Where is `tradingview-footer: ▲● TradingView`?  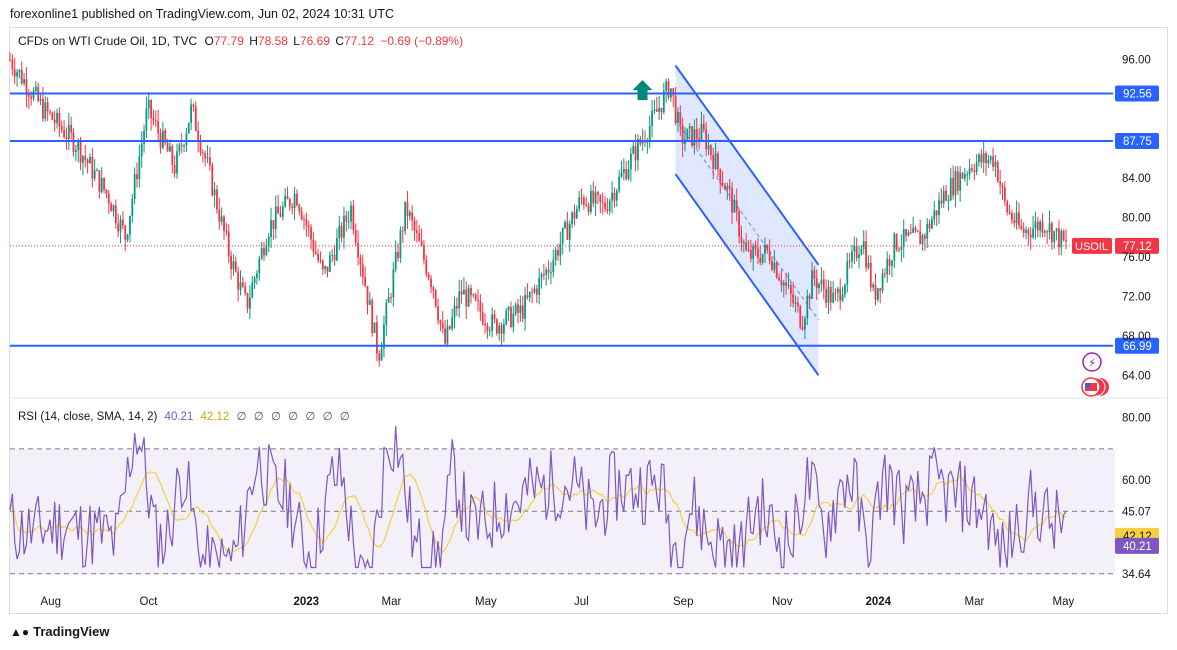
tradingview-footer: ▲● TradingView is located at coordinates (59, 631).